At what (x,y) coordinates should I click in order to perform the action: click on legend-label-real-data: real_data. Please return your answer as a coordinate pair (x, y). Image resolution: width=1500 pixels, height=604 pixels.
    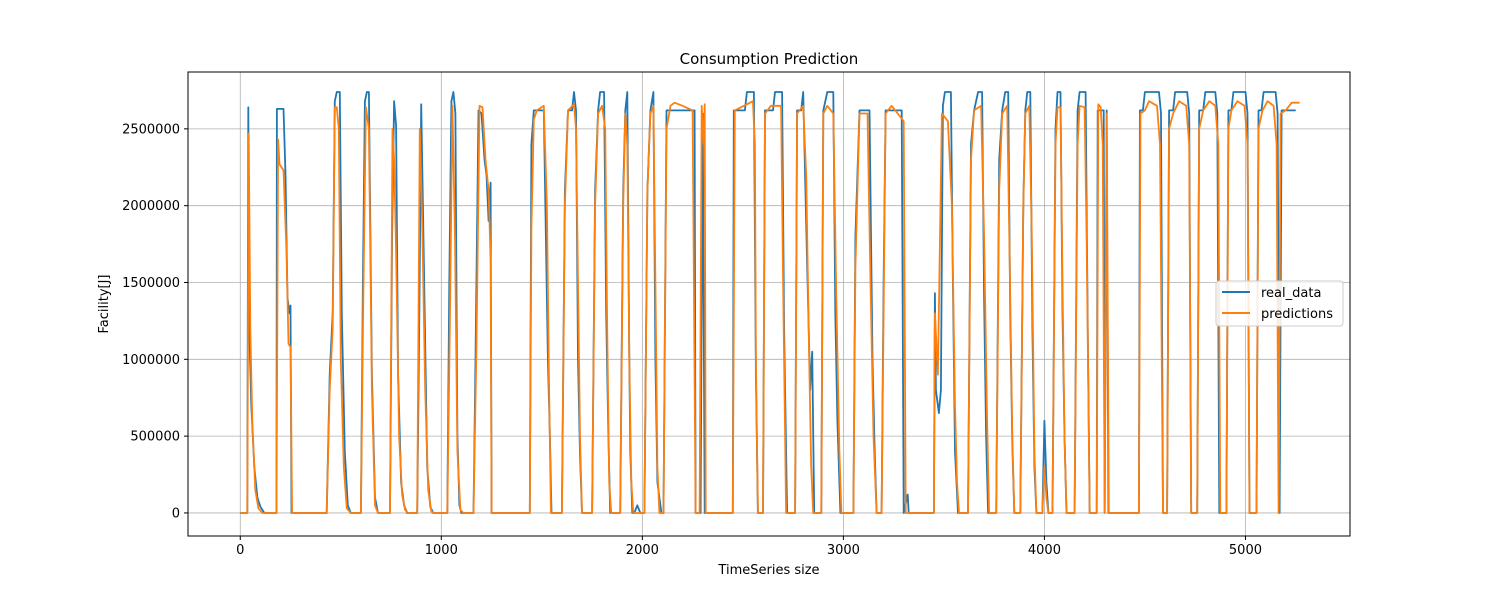
    Looking at the image, I should click on (1291, 293).